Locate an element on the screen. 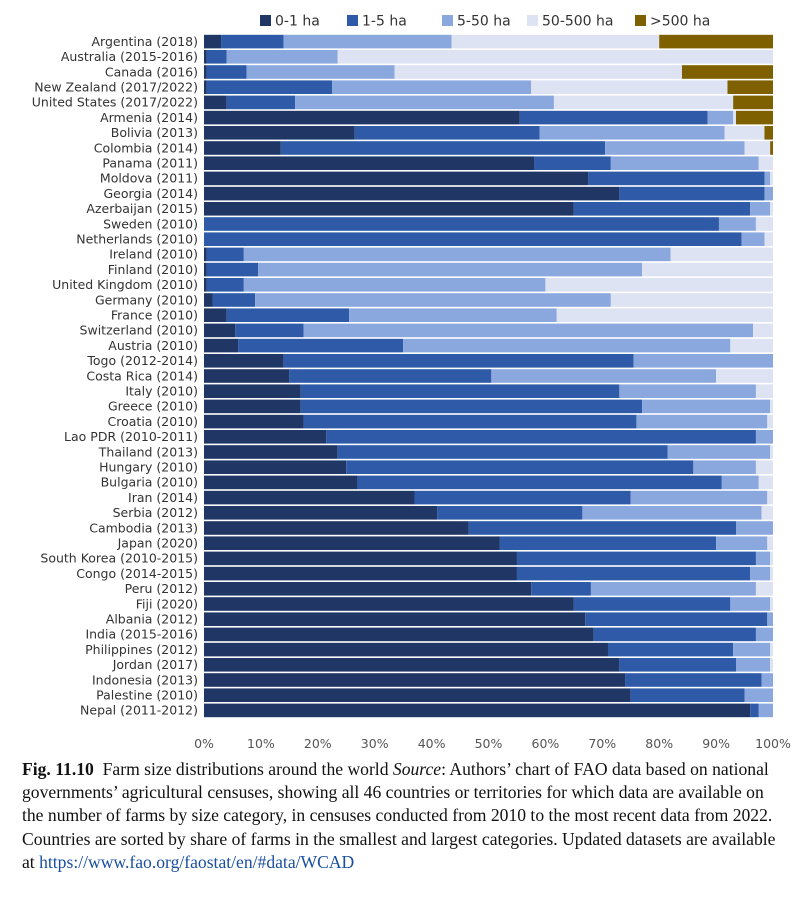 Image resolution: width=808 pixels, height=916 pixels. category-label-canada-2016: Canada (2016) is located at coordinates (151, 71).